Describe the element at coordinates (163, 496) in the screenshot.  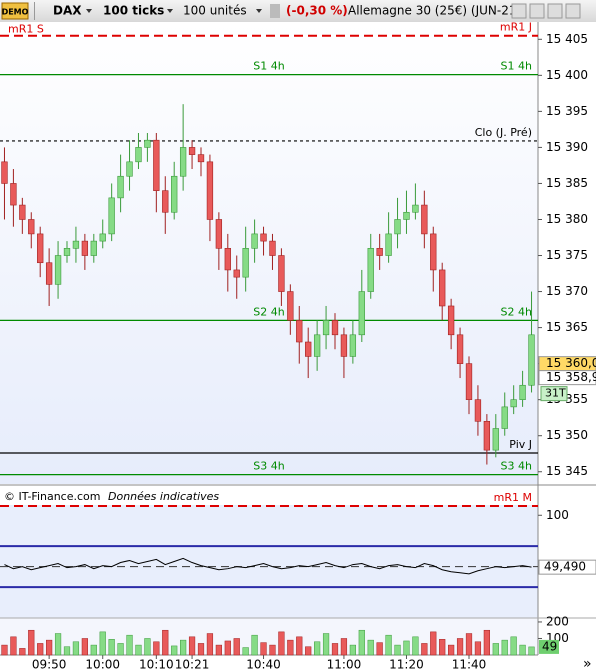
I see `note: Données indicatives` at that location.